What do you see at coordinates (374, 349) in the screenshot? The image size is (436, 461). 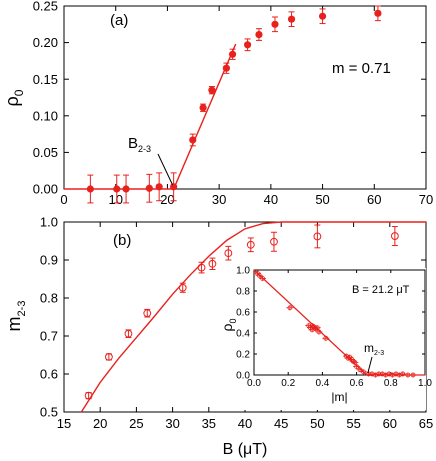 I see `inset-annotation-m: m2-3` at bounding box center [374, 349].